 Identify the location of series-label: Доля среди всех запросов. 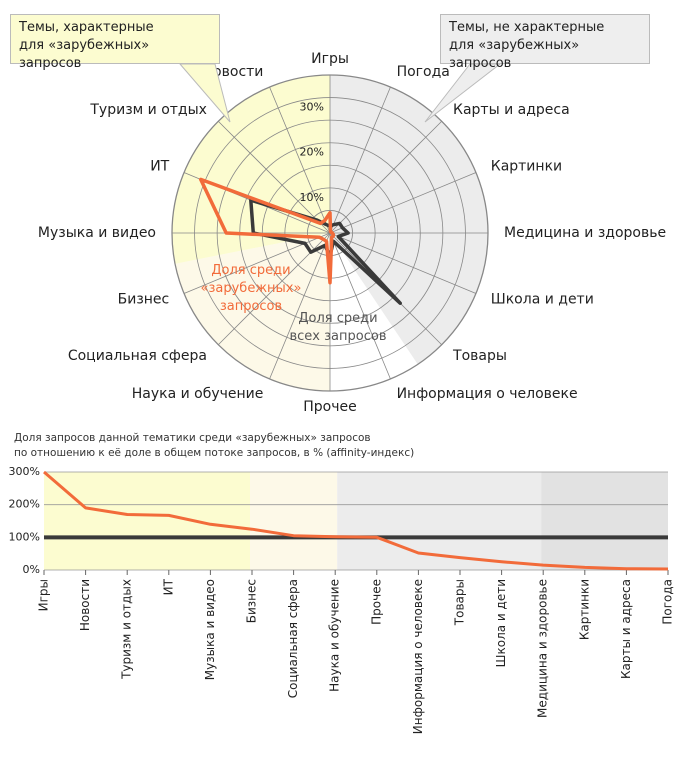
(338, 327).